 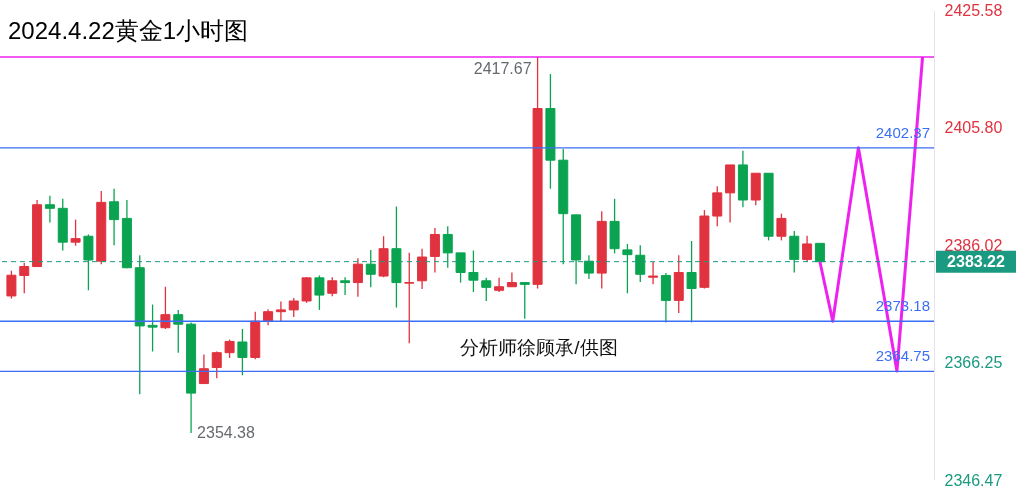 I want to click on y-tick-label: 2425.58, so click(x=973, y=10).